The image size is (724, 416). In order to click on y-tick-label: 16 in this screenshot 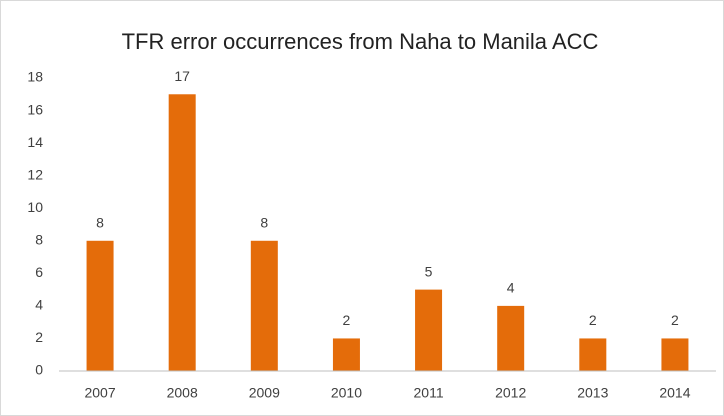, I will do `click(35, 109)`.